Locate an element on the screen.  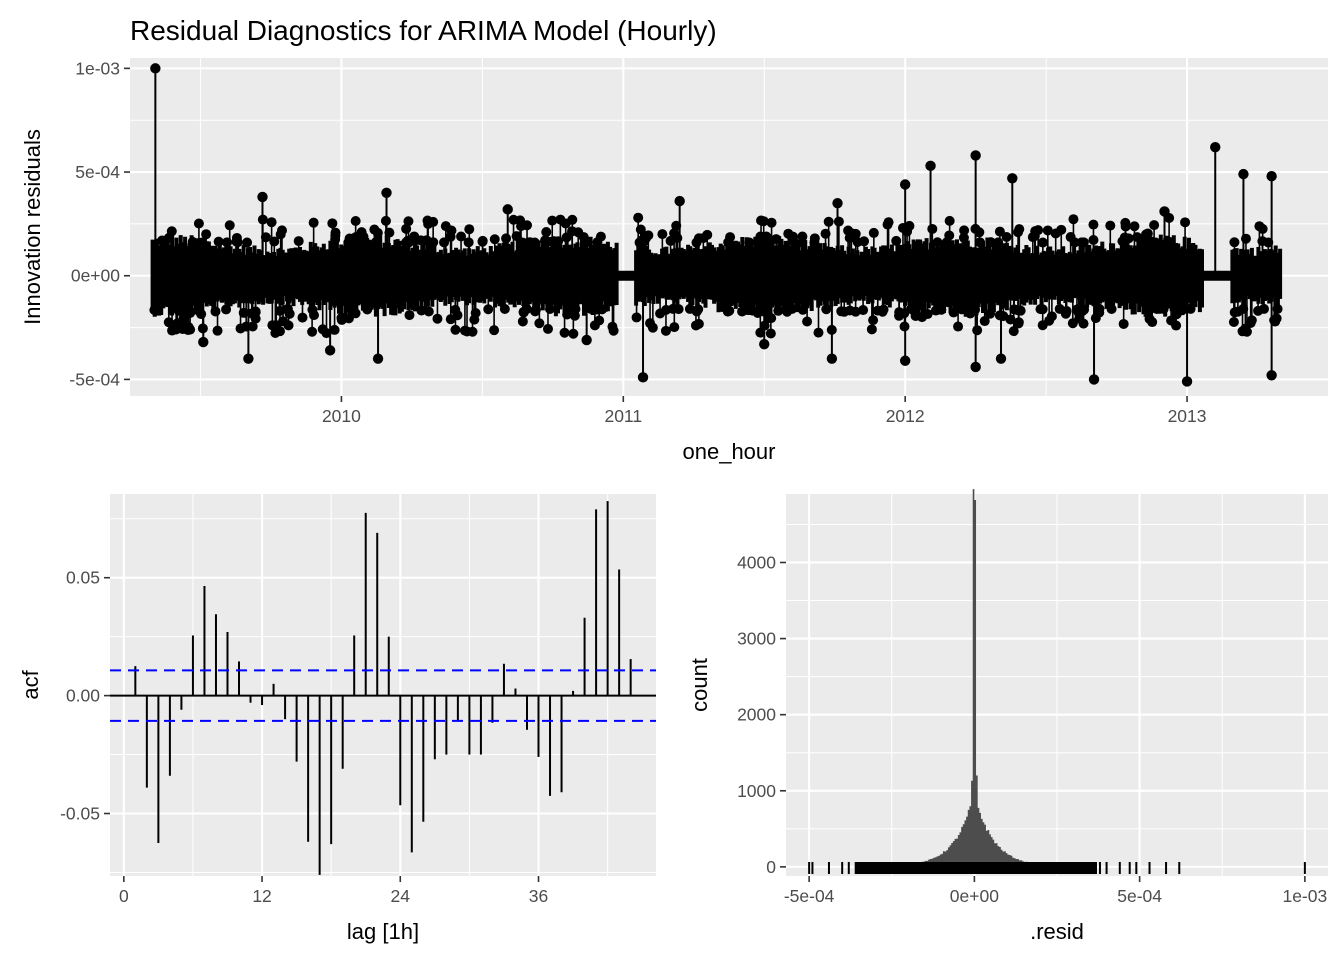
hist-marks is located at coordinates (1057, 681).